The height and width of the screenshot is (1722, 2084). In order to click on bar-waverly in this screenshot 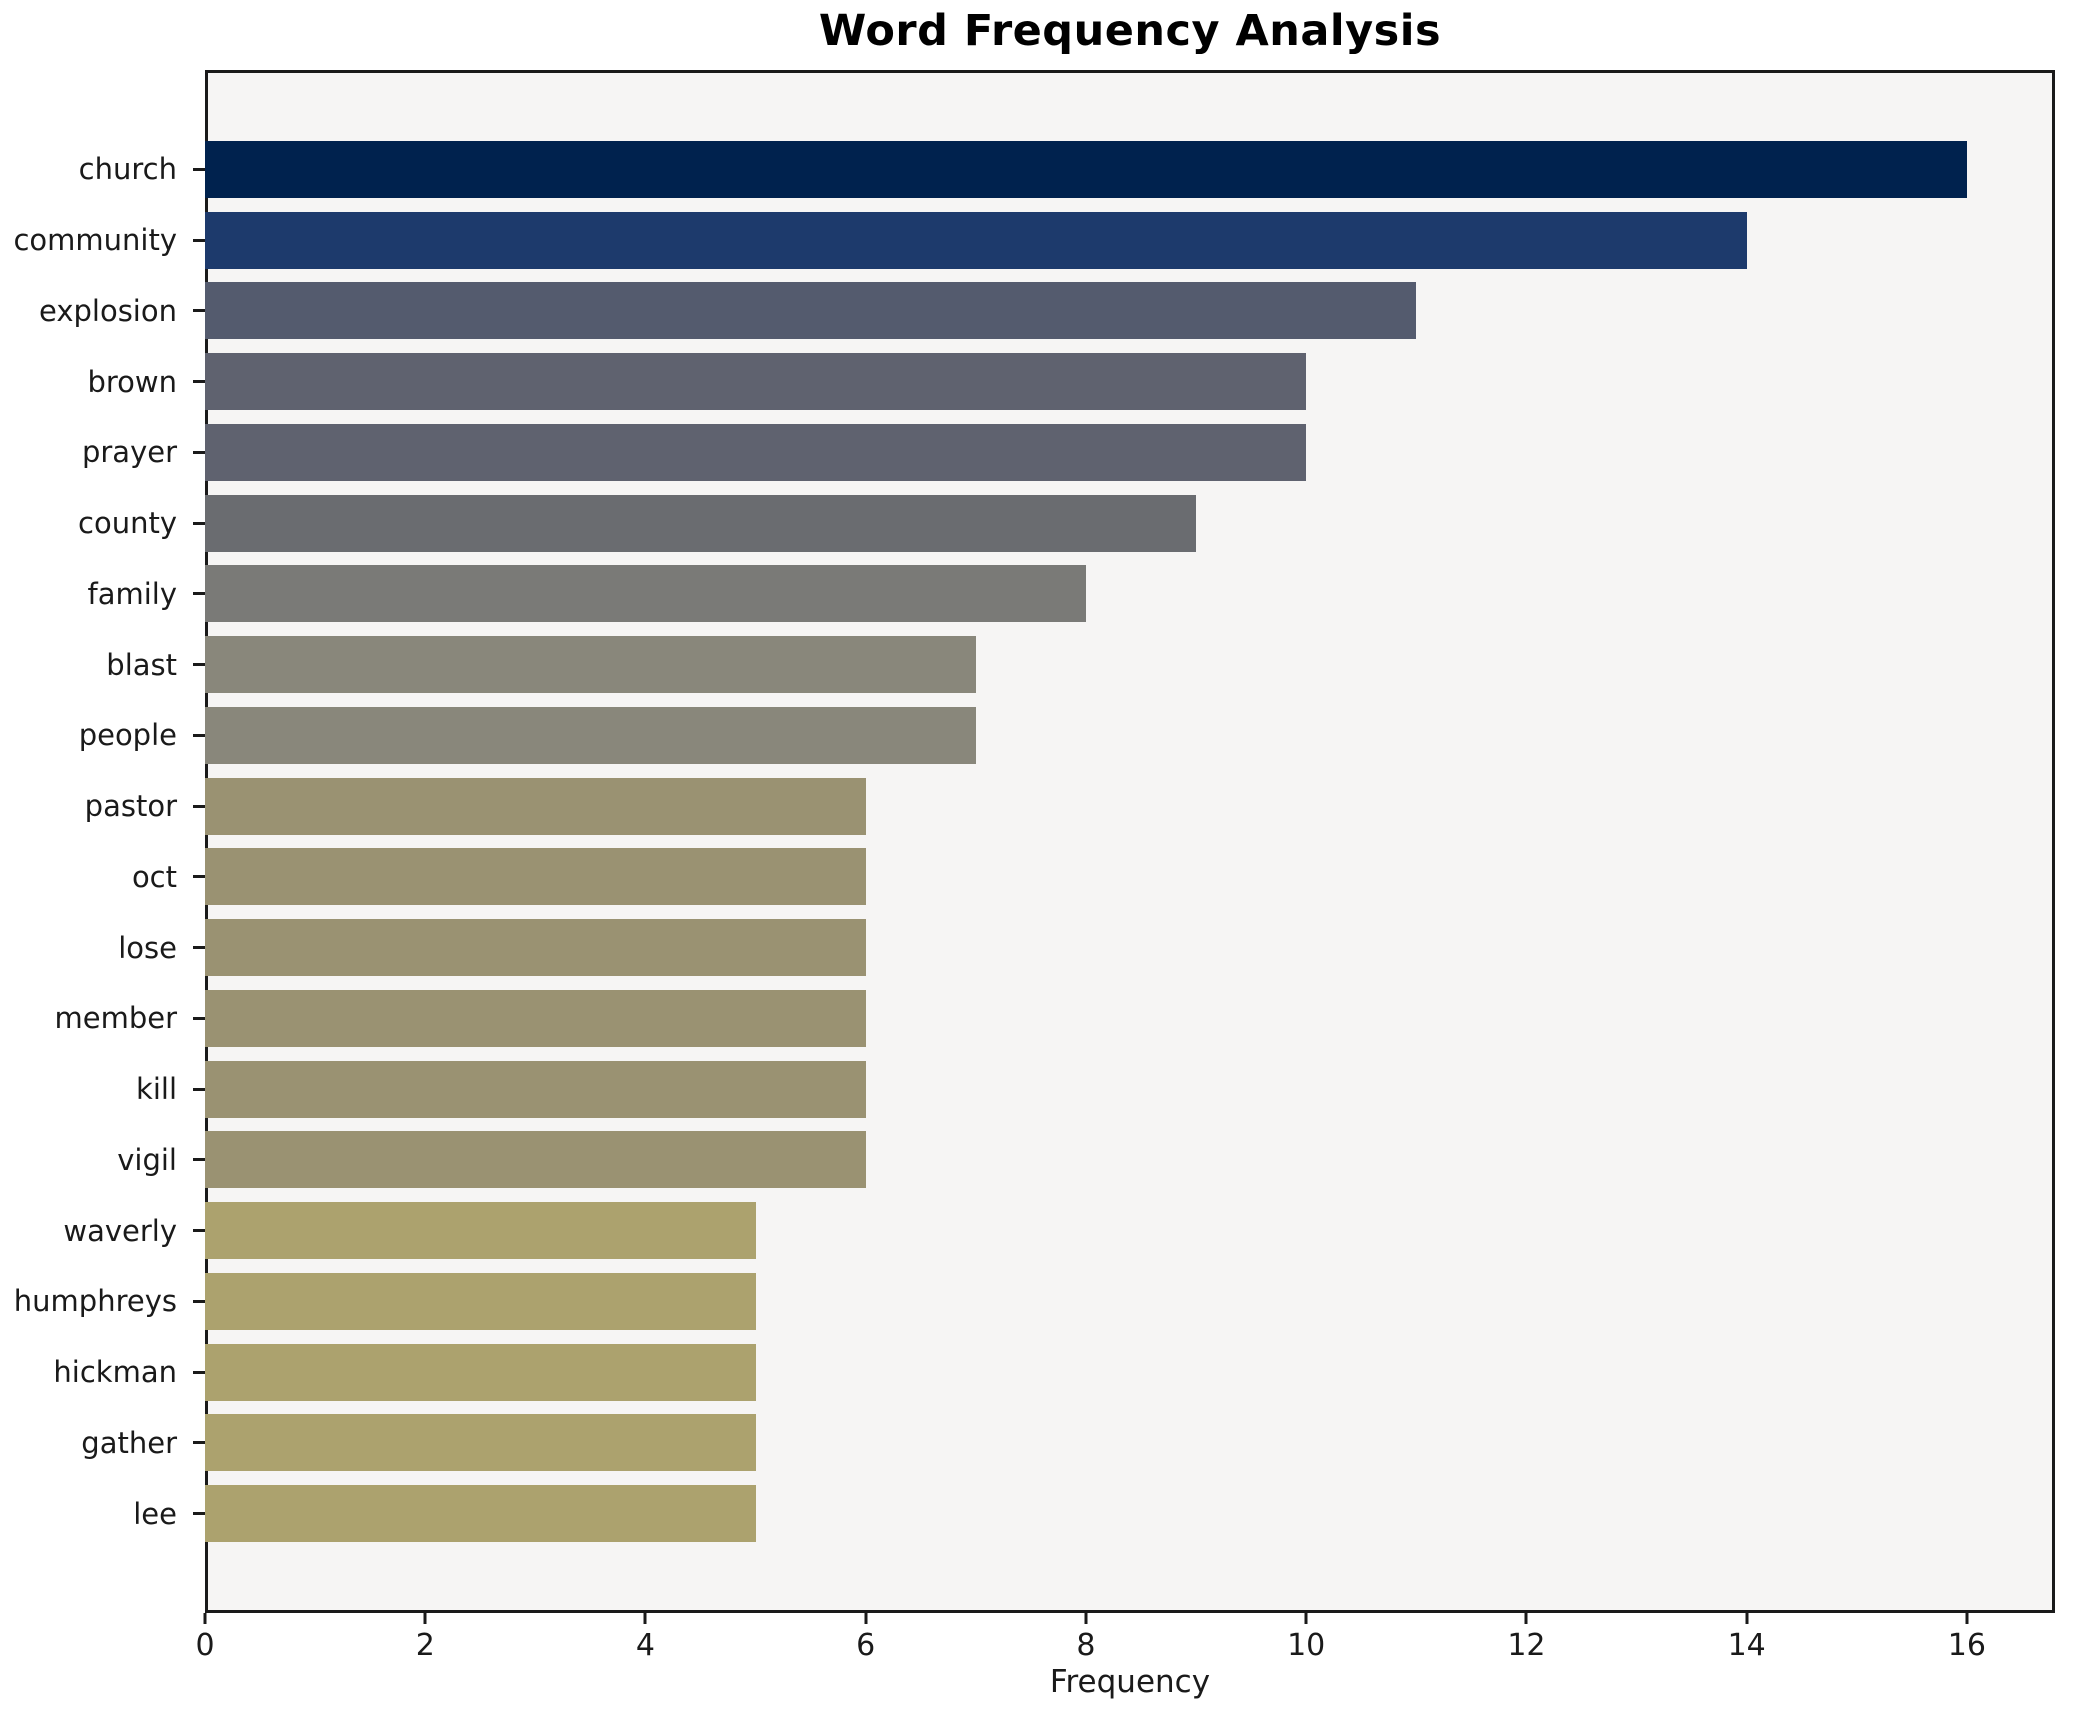, I will do `click(480, 1231)`.